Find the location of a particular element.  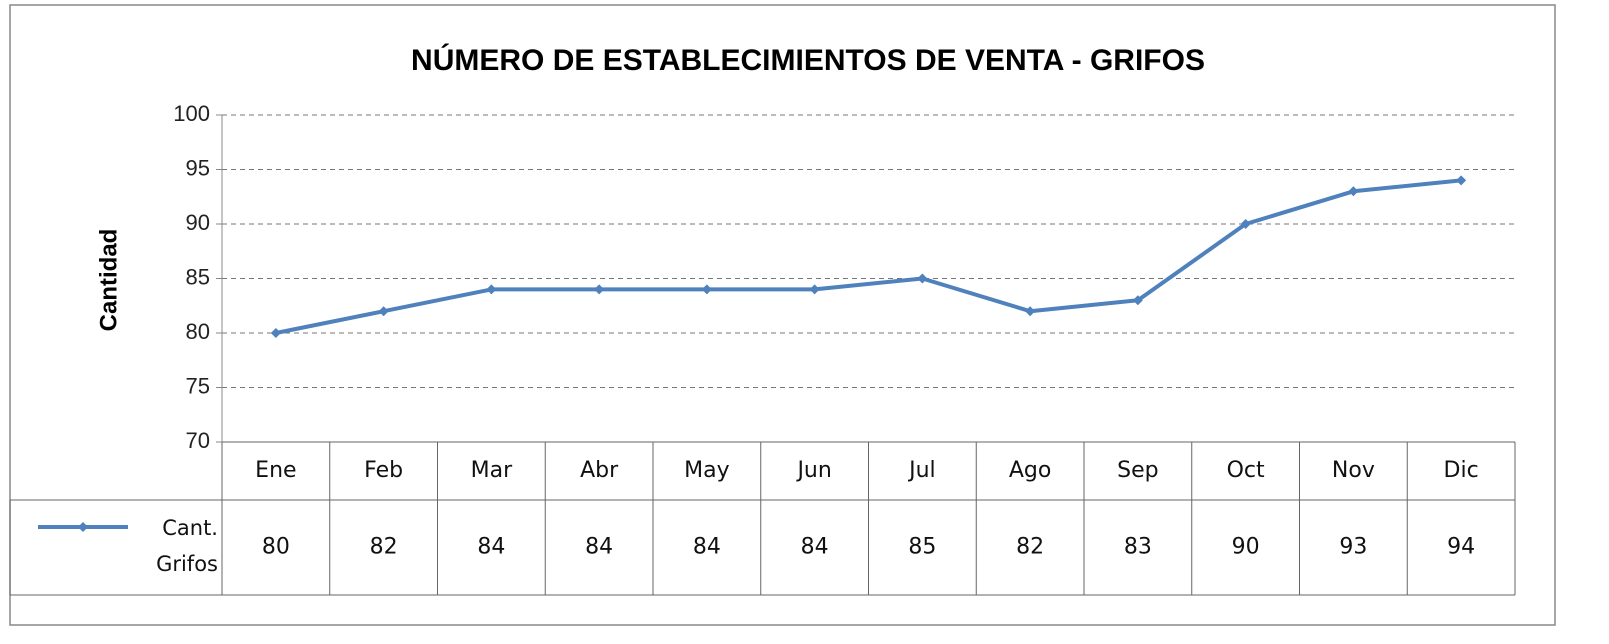

x-tick-label: Ene is located at coordinates (275, 470).